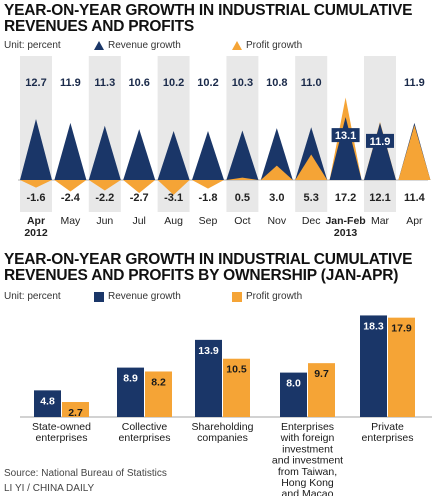 The width and height of the screenshot is (444, 500). I want to click on revenue-value-label: 11.0, so click(311, 83).